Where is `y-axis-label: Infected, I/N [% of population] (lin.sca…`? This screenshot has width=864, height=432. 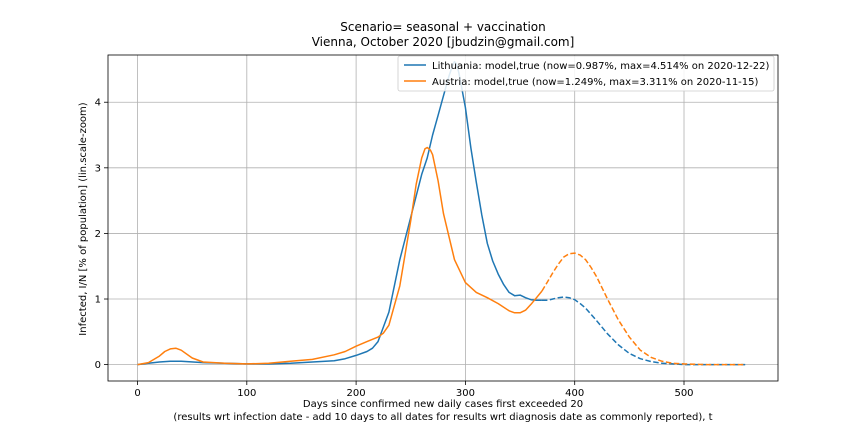 y-axis-label: Infected, I/N [% of population] (lin.sca… is located at coordinates (83, 218).